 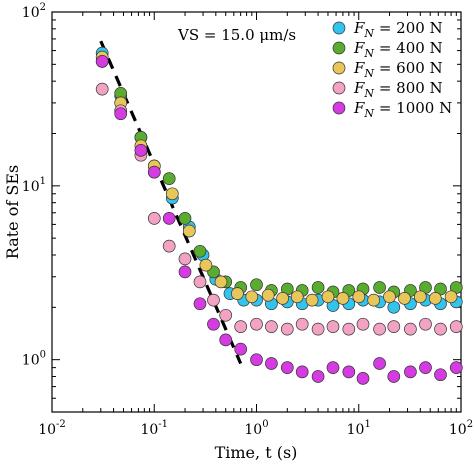 What do you see at coordinates (256, 452) in the screenshot?
I see `x-axis-label: Time, t (s)` at bounding box center [256, 452].